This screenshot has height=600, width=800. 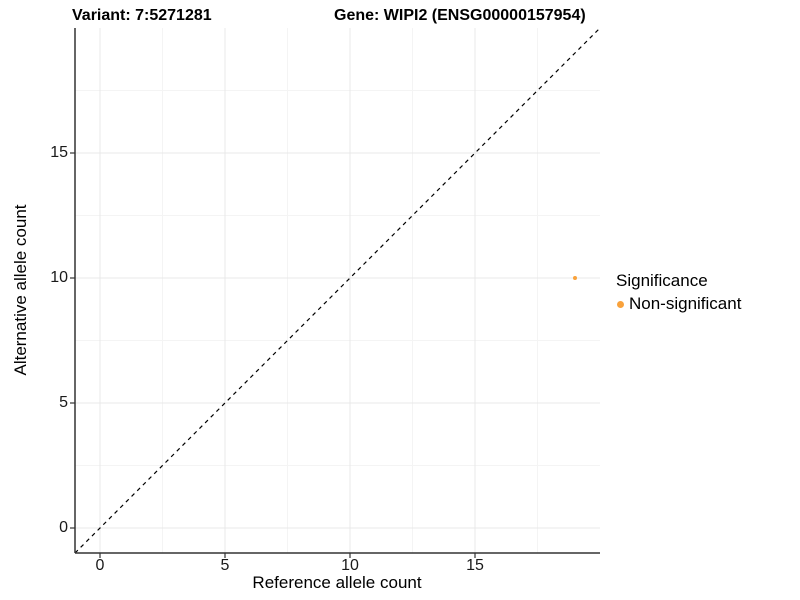 What do you see at coordinates (59, 152) in the screenshot?
I see `y-tick-label: 15` at bounding box center [59, 152].